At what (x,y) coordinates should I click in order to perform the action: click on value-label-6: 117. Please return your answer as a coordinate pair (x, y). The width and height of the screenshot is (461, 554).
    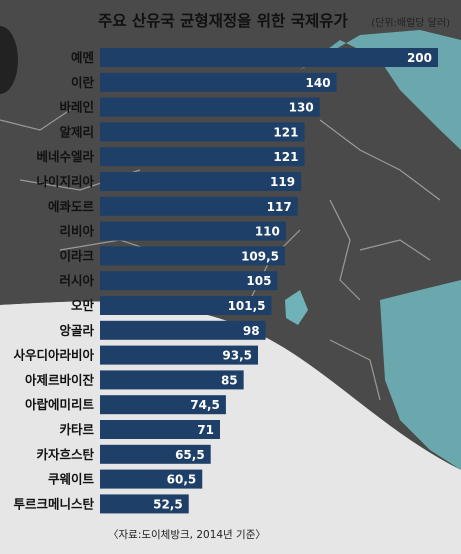
    Looking at the image, I should click on (279, 207).